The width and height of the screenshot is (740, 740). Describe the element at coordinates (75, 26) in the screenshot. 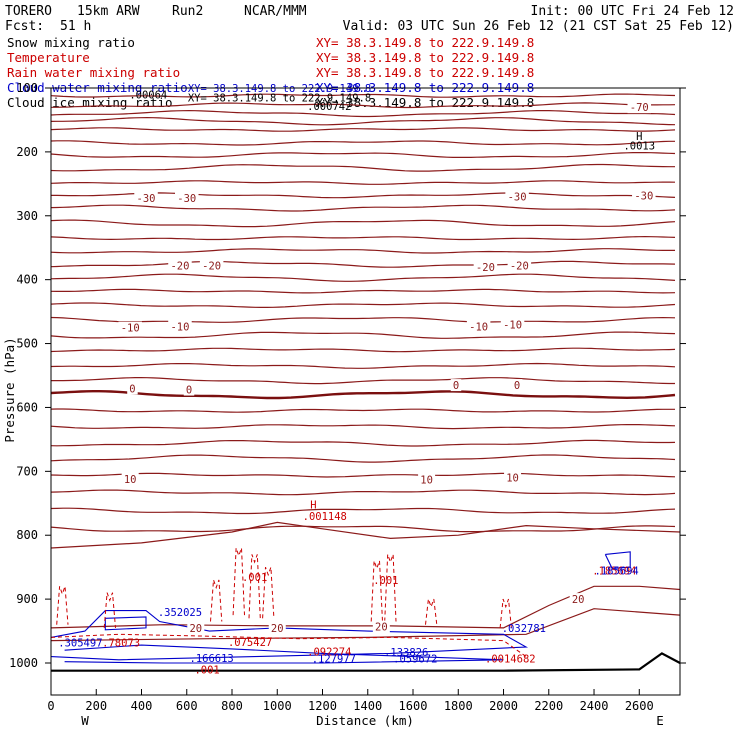

I see `forecast-hours: 51 h` at that location.